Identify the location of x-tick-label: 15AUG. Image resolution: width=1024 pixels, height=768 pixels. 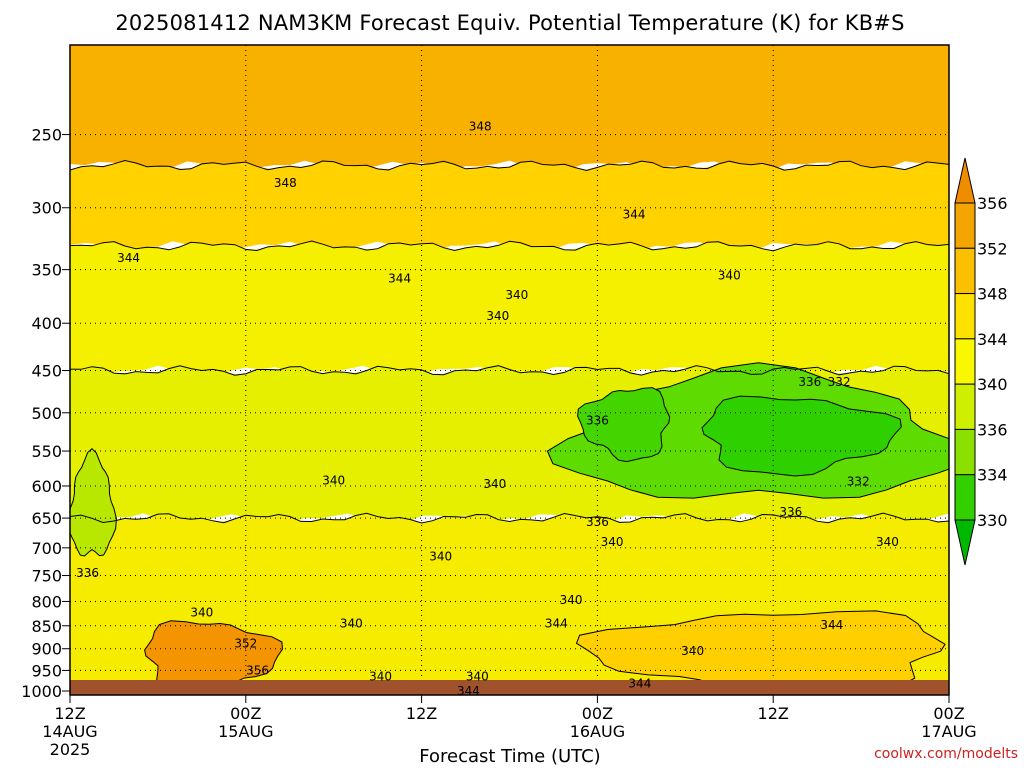
(245, 731).